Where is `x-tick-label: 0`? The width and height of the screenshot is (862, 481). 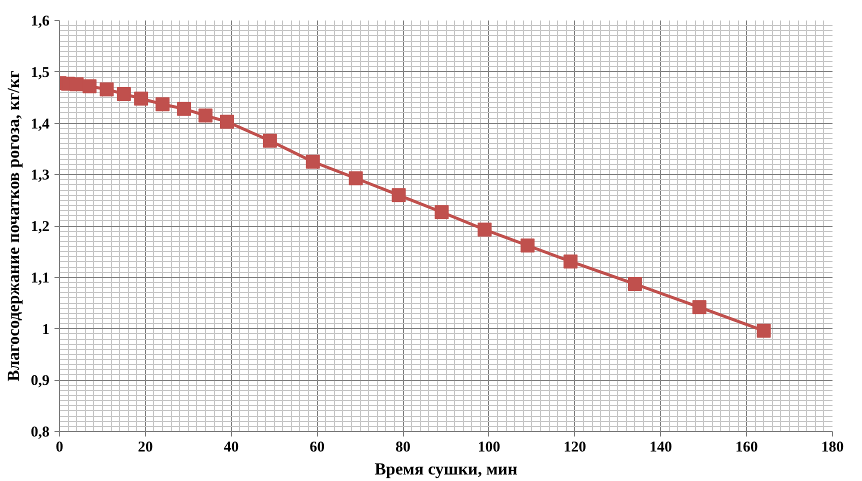 x-tick-label: 0 is located at coordinates (60, 448).